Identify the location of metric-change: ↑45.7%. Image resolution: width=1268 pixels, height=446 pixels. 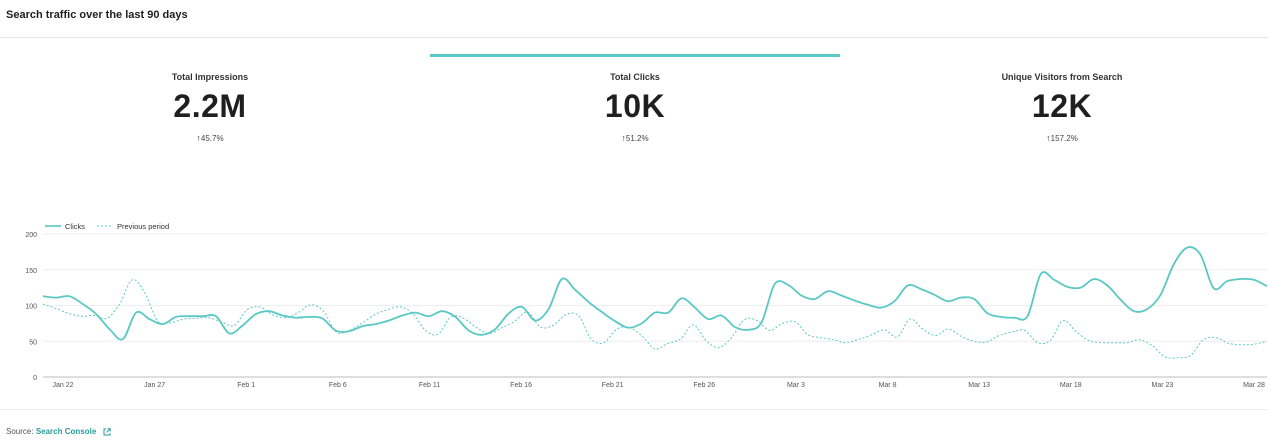
(210, 138).